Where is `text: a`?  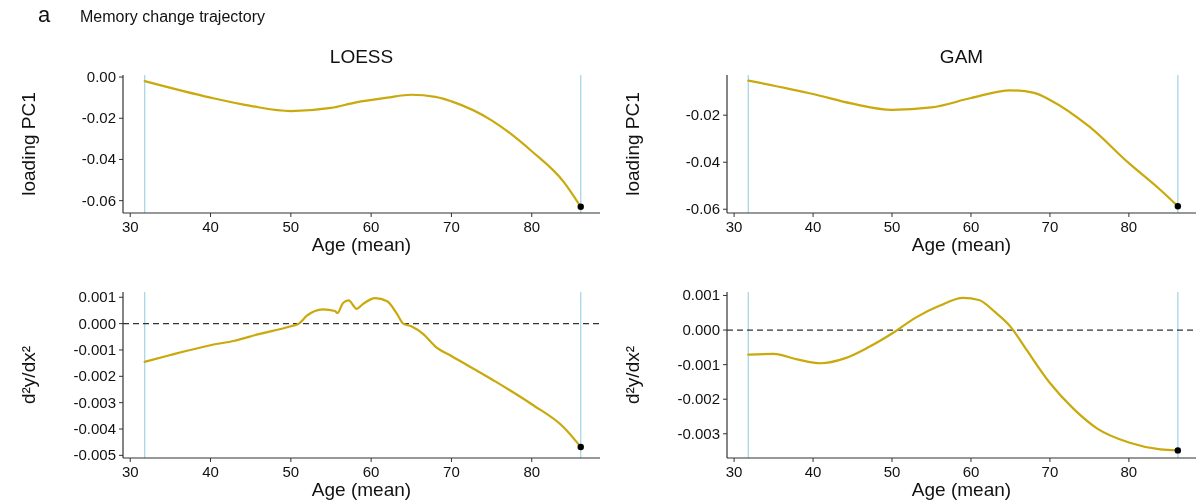
text: a is located at coordinates (44, 14).